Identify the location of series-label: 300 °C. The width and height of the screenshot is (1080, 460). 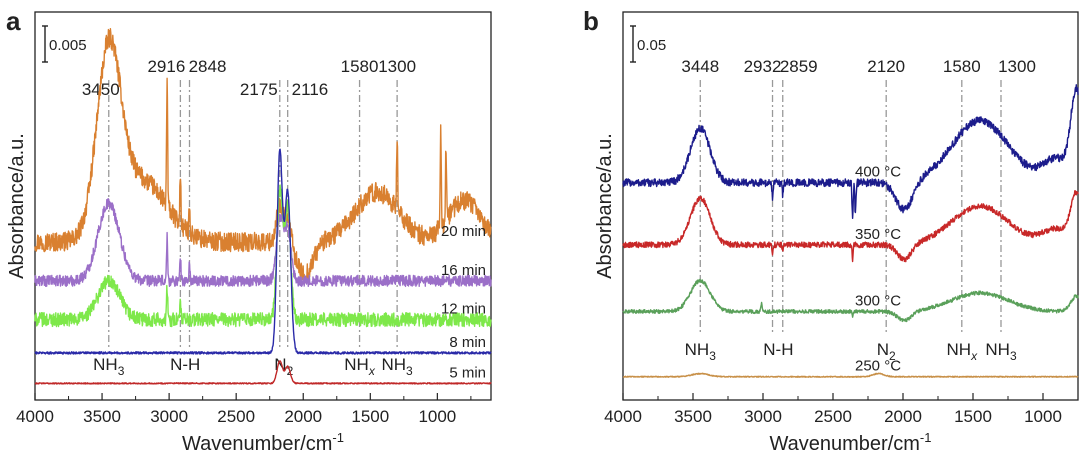
(878, 301).